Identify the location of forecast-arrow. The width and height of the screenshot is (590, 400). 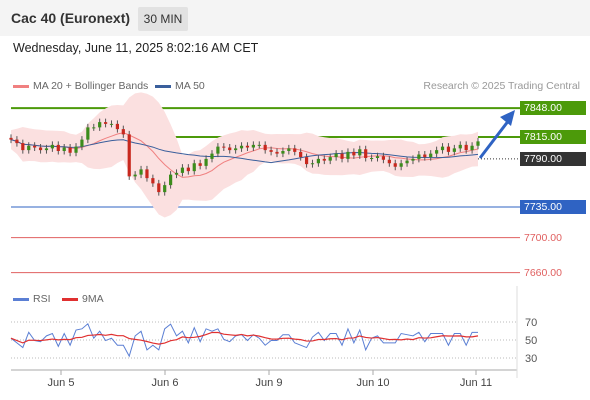
(494, 139).